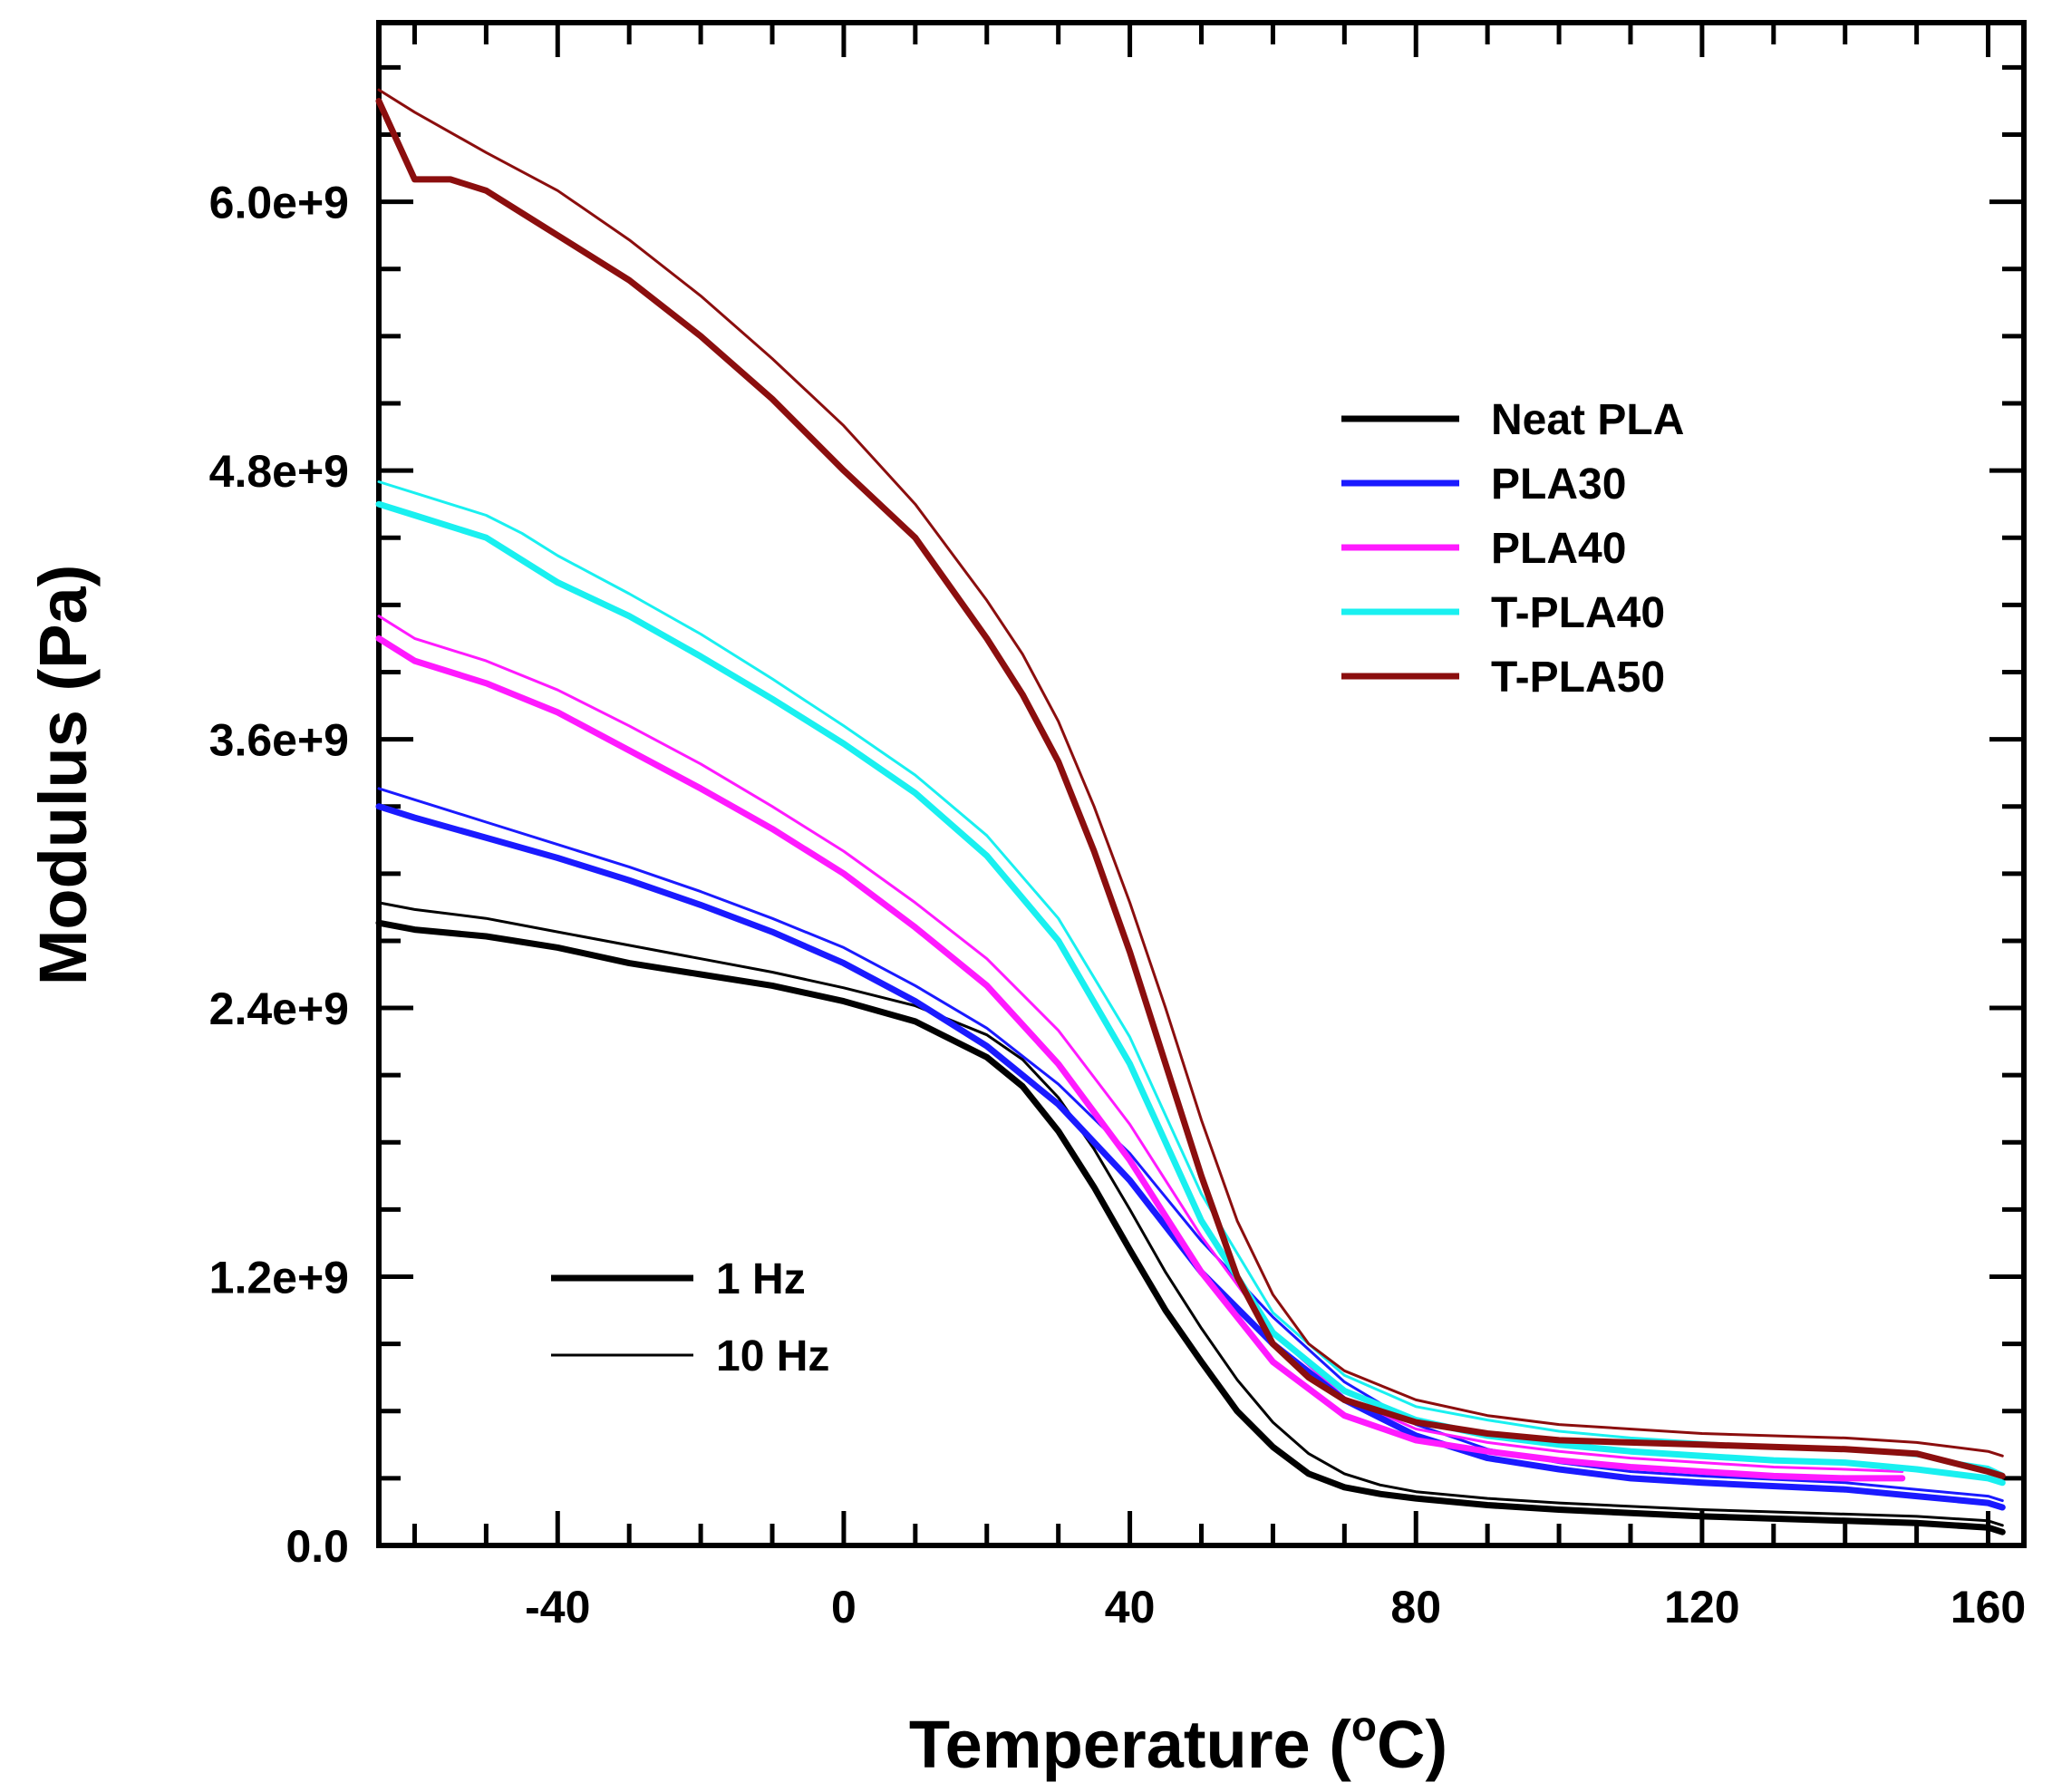 This screenshot has height=1792, width=2052. Describe the element at coordinates (1558, 549) in the screenshot. I see `legend-label: PLA40` at that location.